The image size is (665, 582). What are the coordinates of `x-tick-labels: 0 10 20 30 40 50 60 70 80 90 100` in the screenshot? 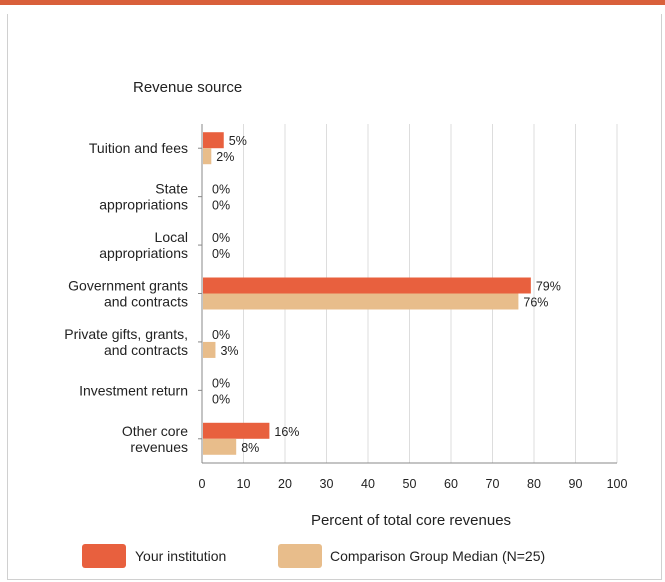 It's located at (413, 484).